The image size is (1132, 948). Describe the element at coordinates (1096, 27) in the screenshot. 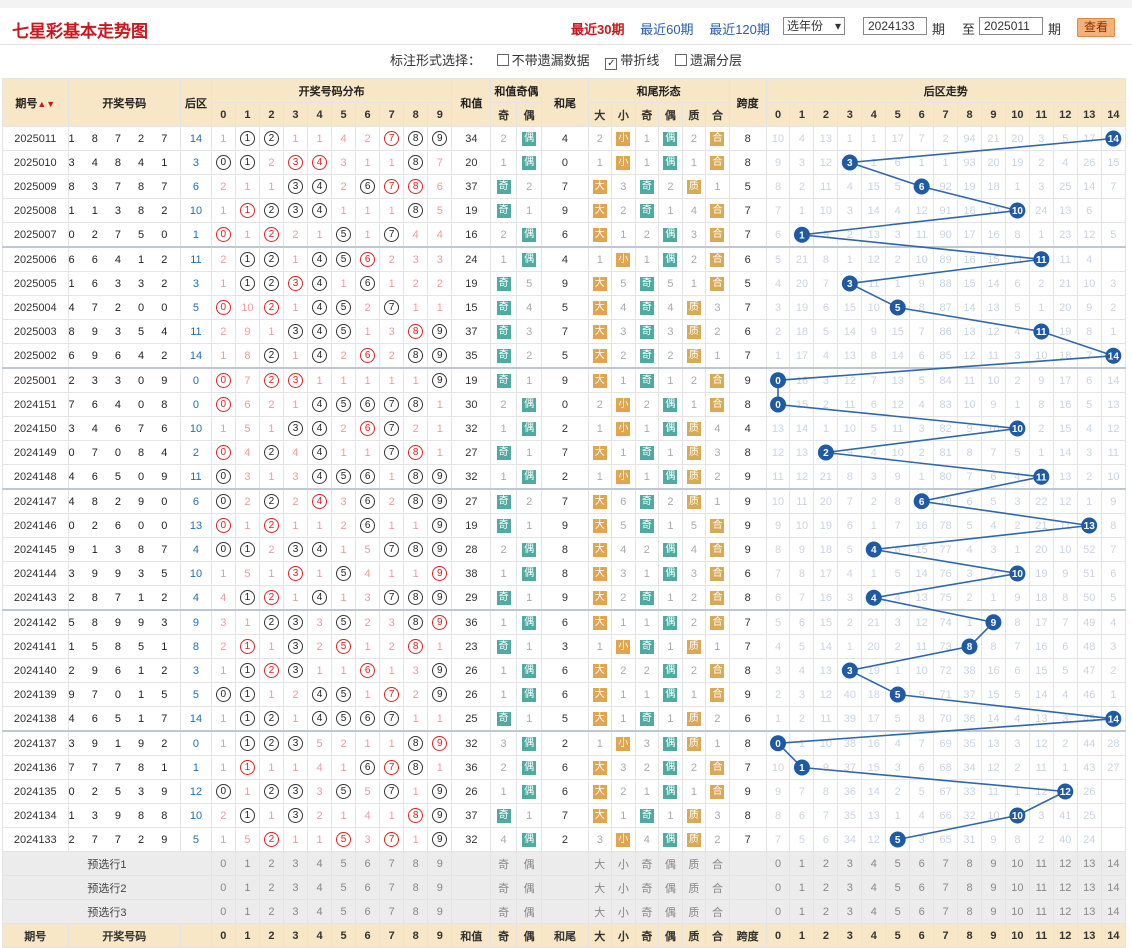

I see `query-button: 查看` at that location.